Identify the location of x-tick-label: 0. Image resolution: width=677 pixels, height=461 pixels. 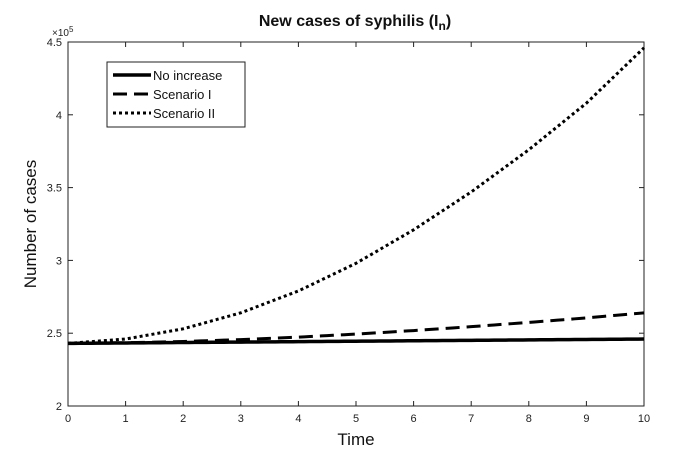
(68, 419).